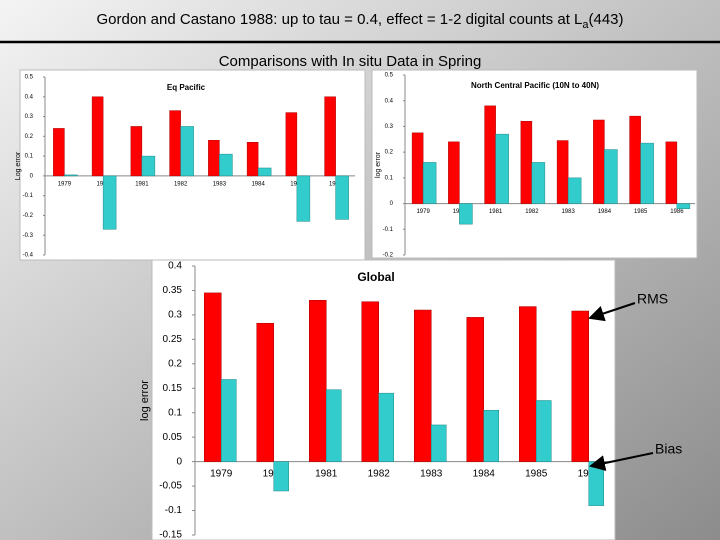  Describe the element at coordinates (677, 212) in the screenshot. I see `x-tick-label: 1986` at that location.